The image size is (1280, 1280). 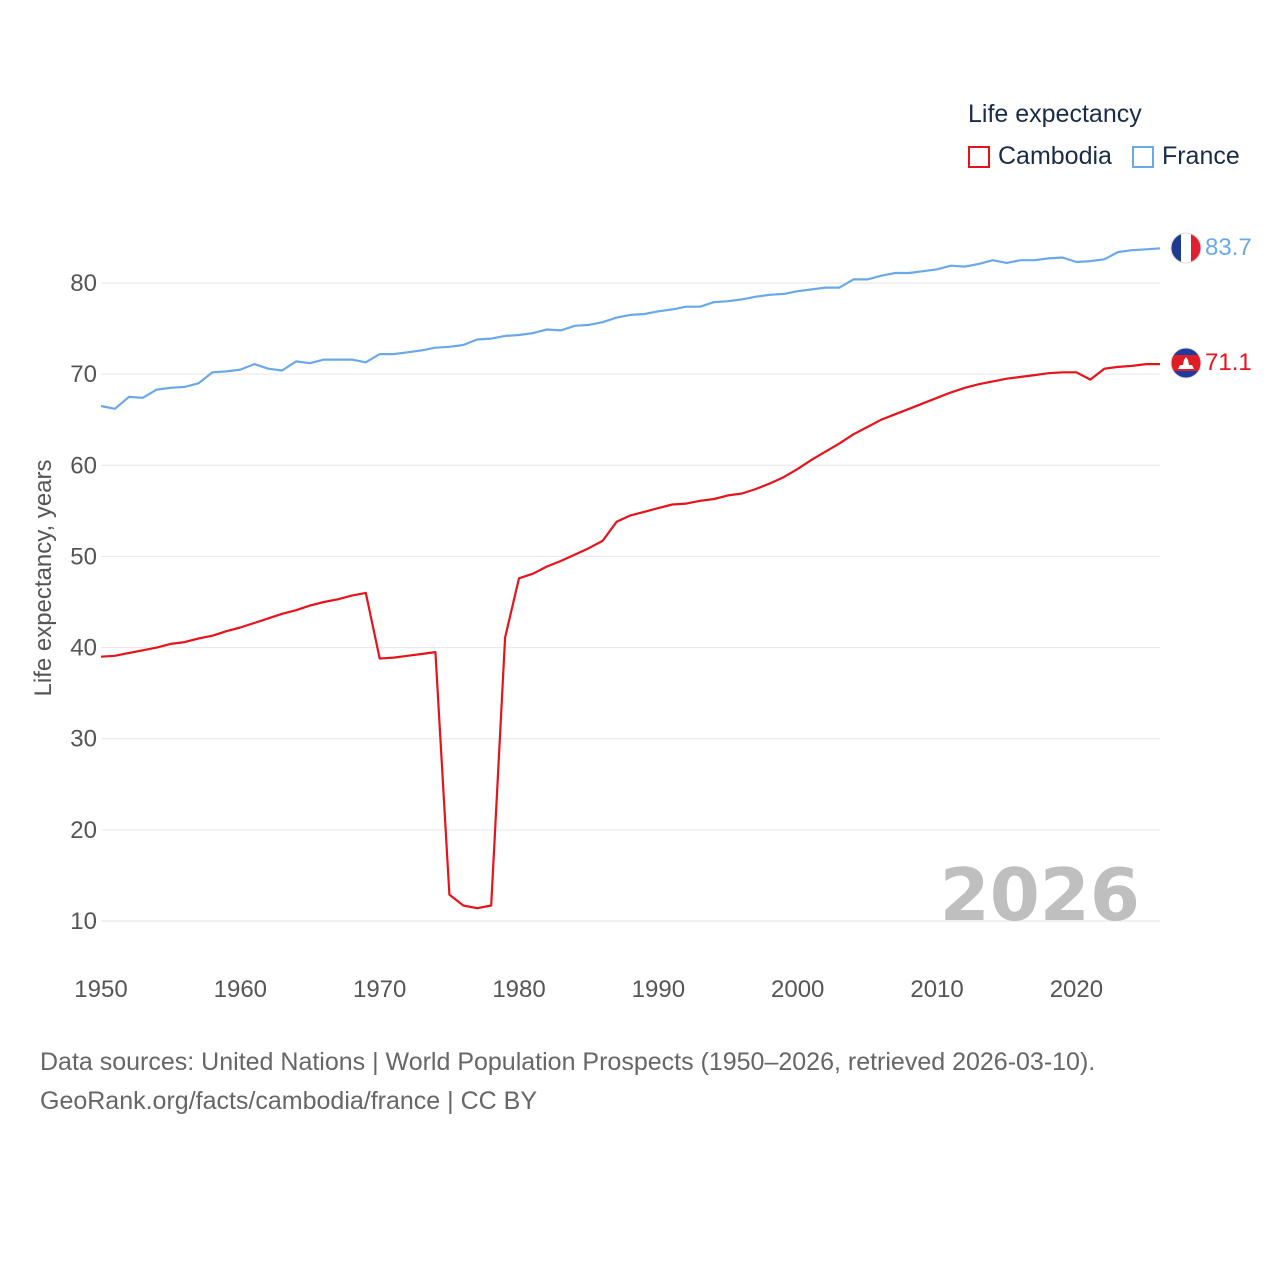 I want to click on y-tick-label: 40, so click(x=83, y=648).